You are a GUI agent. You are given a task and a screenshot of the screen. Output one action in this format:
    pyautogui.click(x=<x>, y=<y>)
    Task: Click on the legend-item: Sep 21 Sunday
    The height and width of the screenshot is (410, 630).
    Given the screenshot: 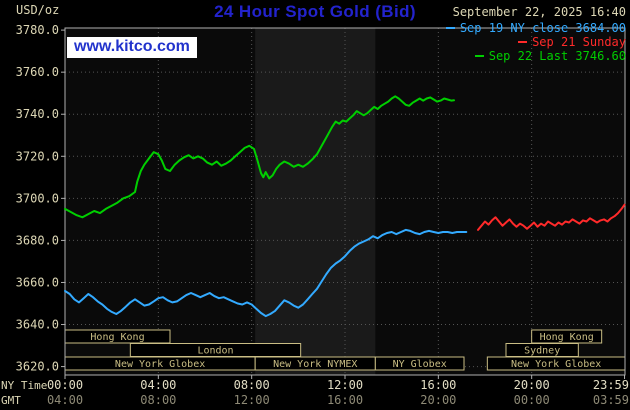 What is the action you would take?
    pyautogui.click(x=536, y=42)
    